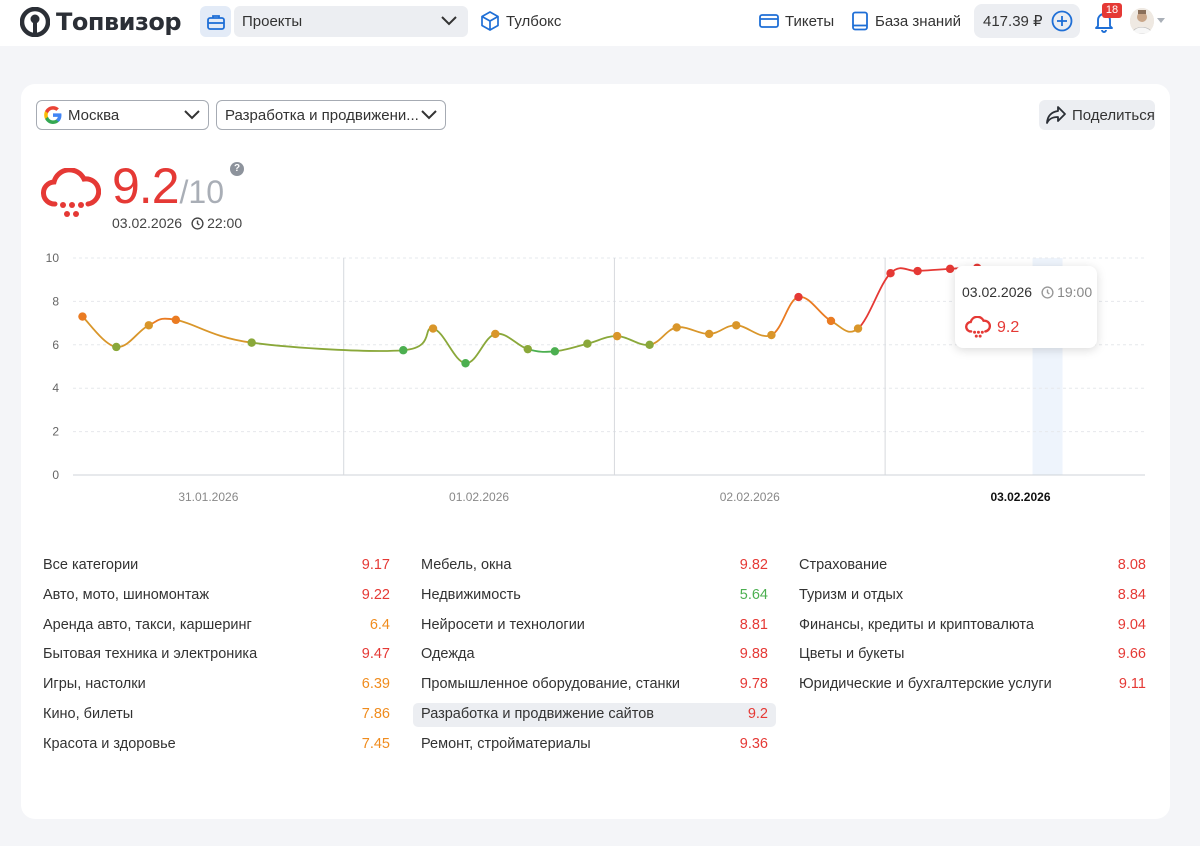 The height and width of the screenshot is (846, 1200). I want to click on category-value: 6.39, so click(375, 684).